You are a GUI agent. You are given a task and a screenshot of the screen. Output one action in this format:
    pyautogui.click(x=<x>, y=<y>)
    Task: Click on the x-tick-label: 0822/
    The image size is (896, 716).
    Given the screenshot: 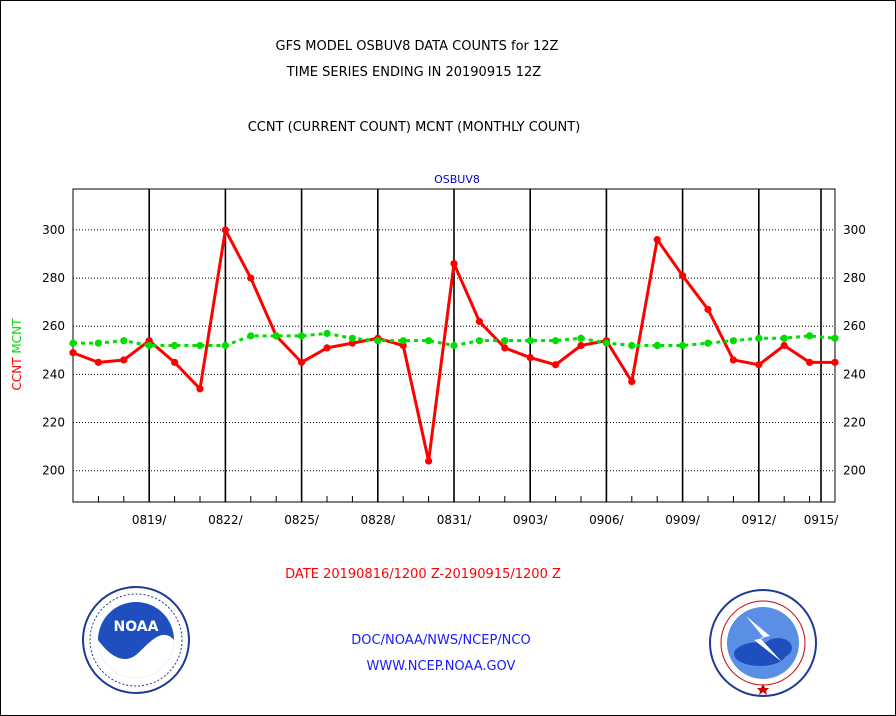 What is the action you would take?
    pyautogui.click(x=226, y=520)
    